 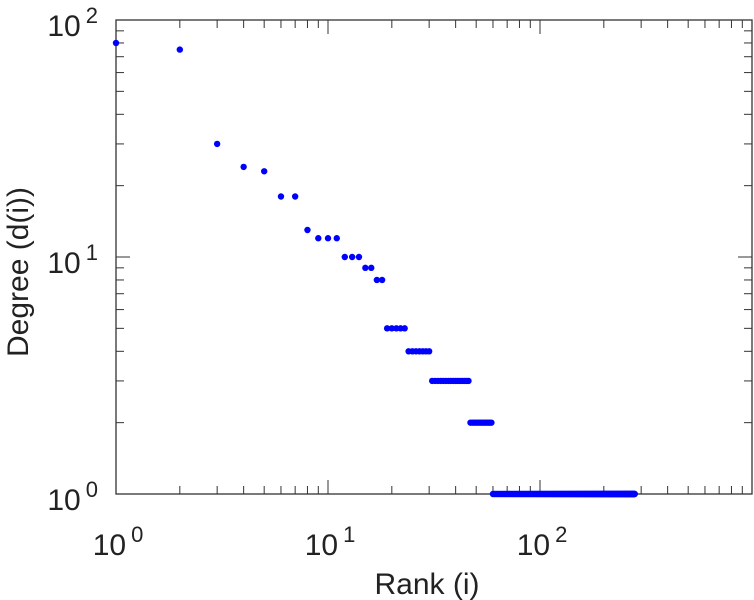 I want to click on y-tick-label: 10 0, so click(x=72, y=497).